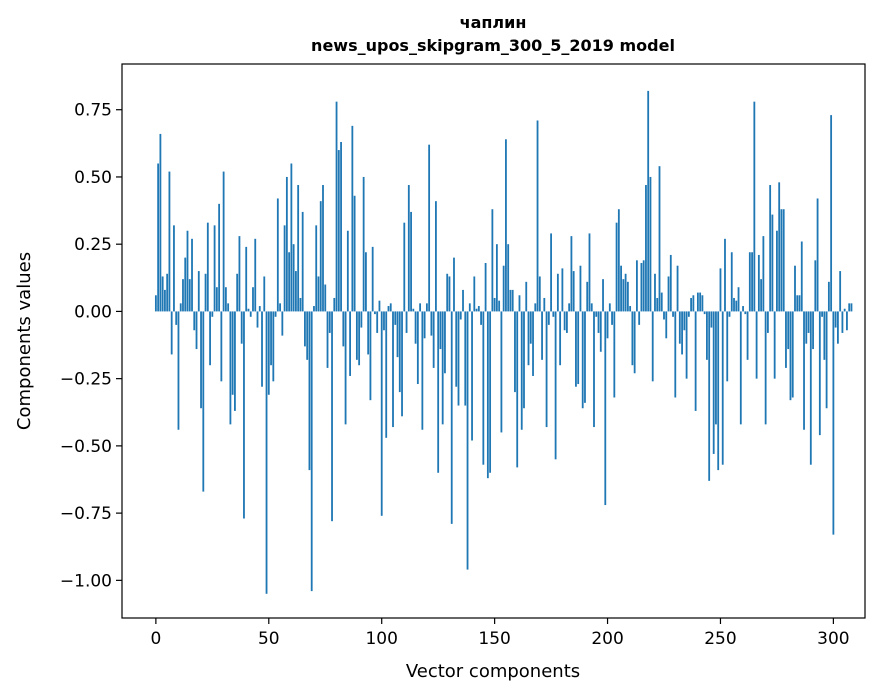 The width and height of the screenshot is (880, 696). Describe the element at coordinates (500, 633) in the screenshot. I see `x-axis-ticks: 0 50 100 150 200 250 300` at that location.